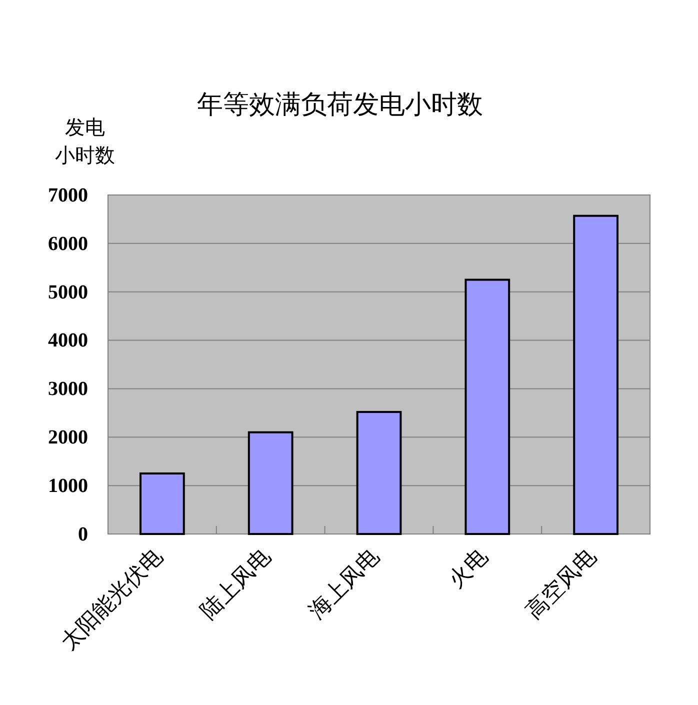  I want to click on y-tick-label: 1000, so click(68, 485).